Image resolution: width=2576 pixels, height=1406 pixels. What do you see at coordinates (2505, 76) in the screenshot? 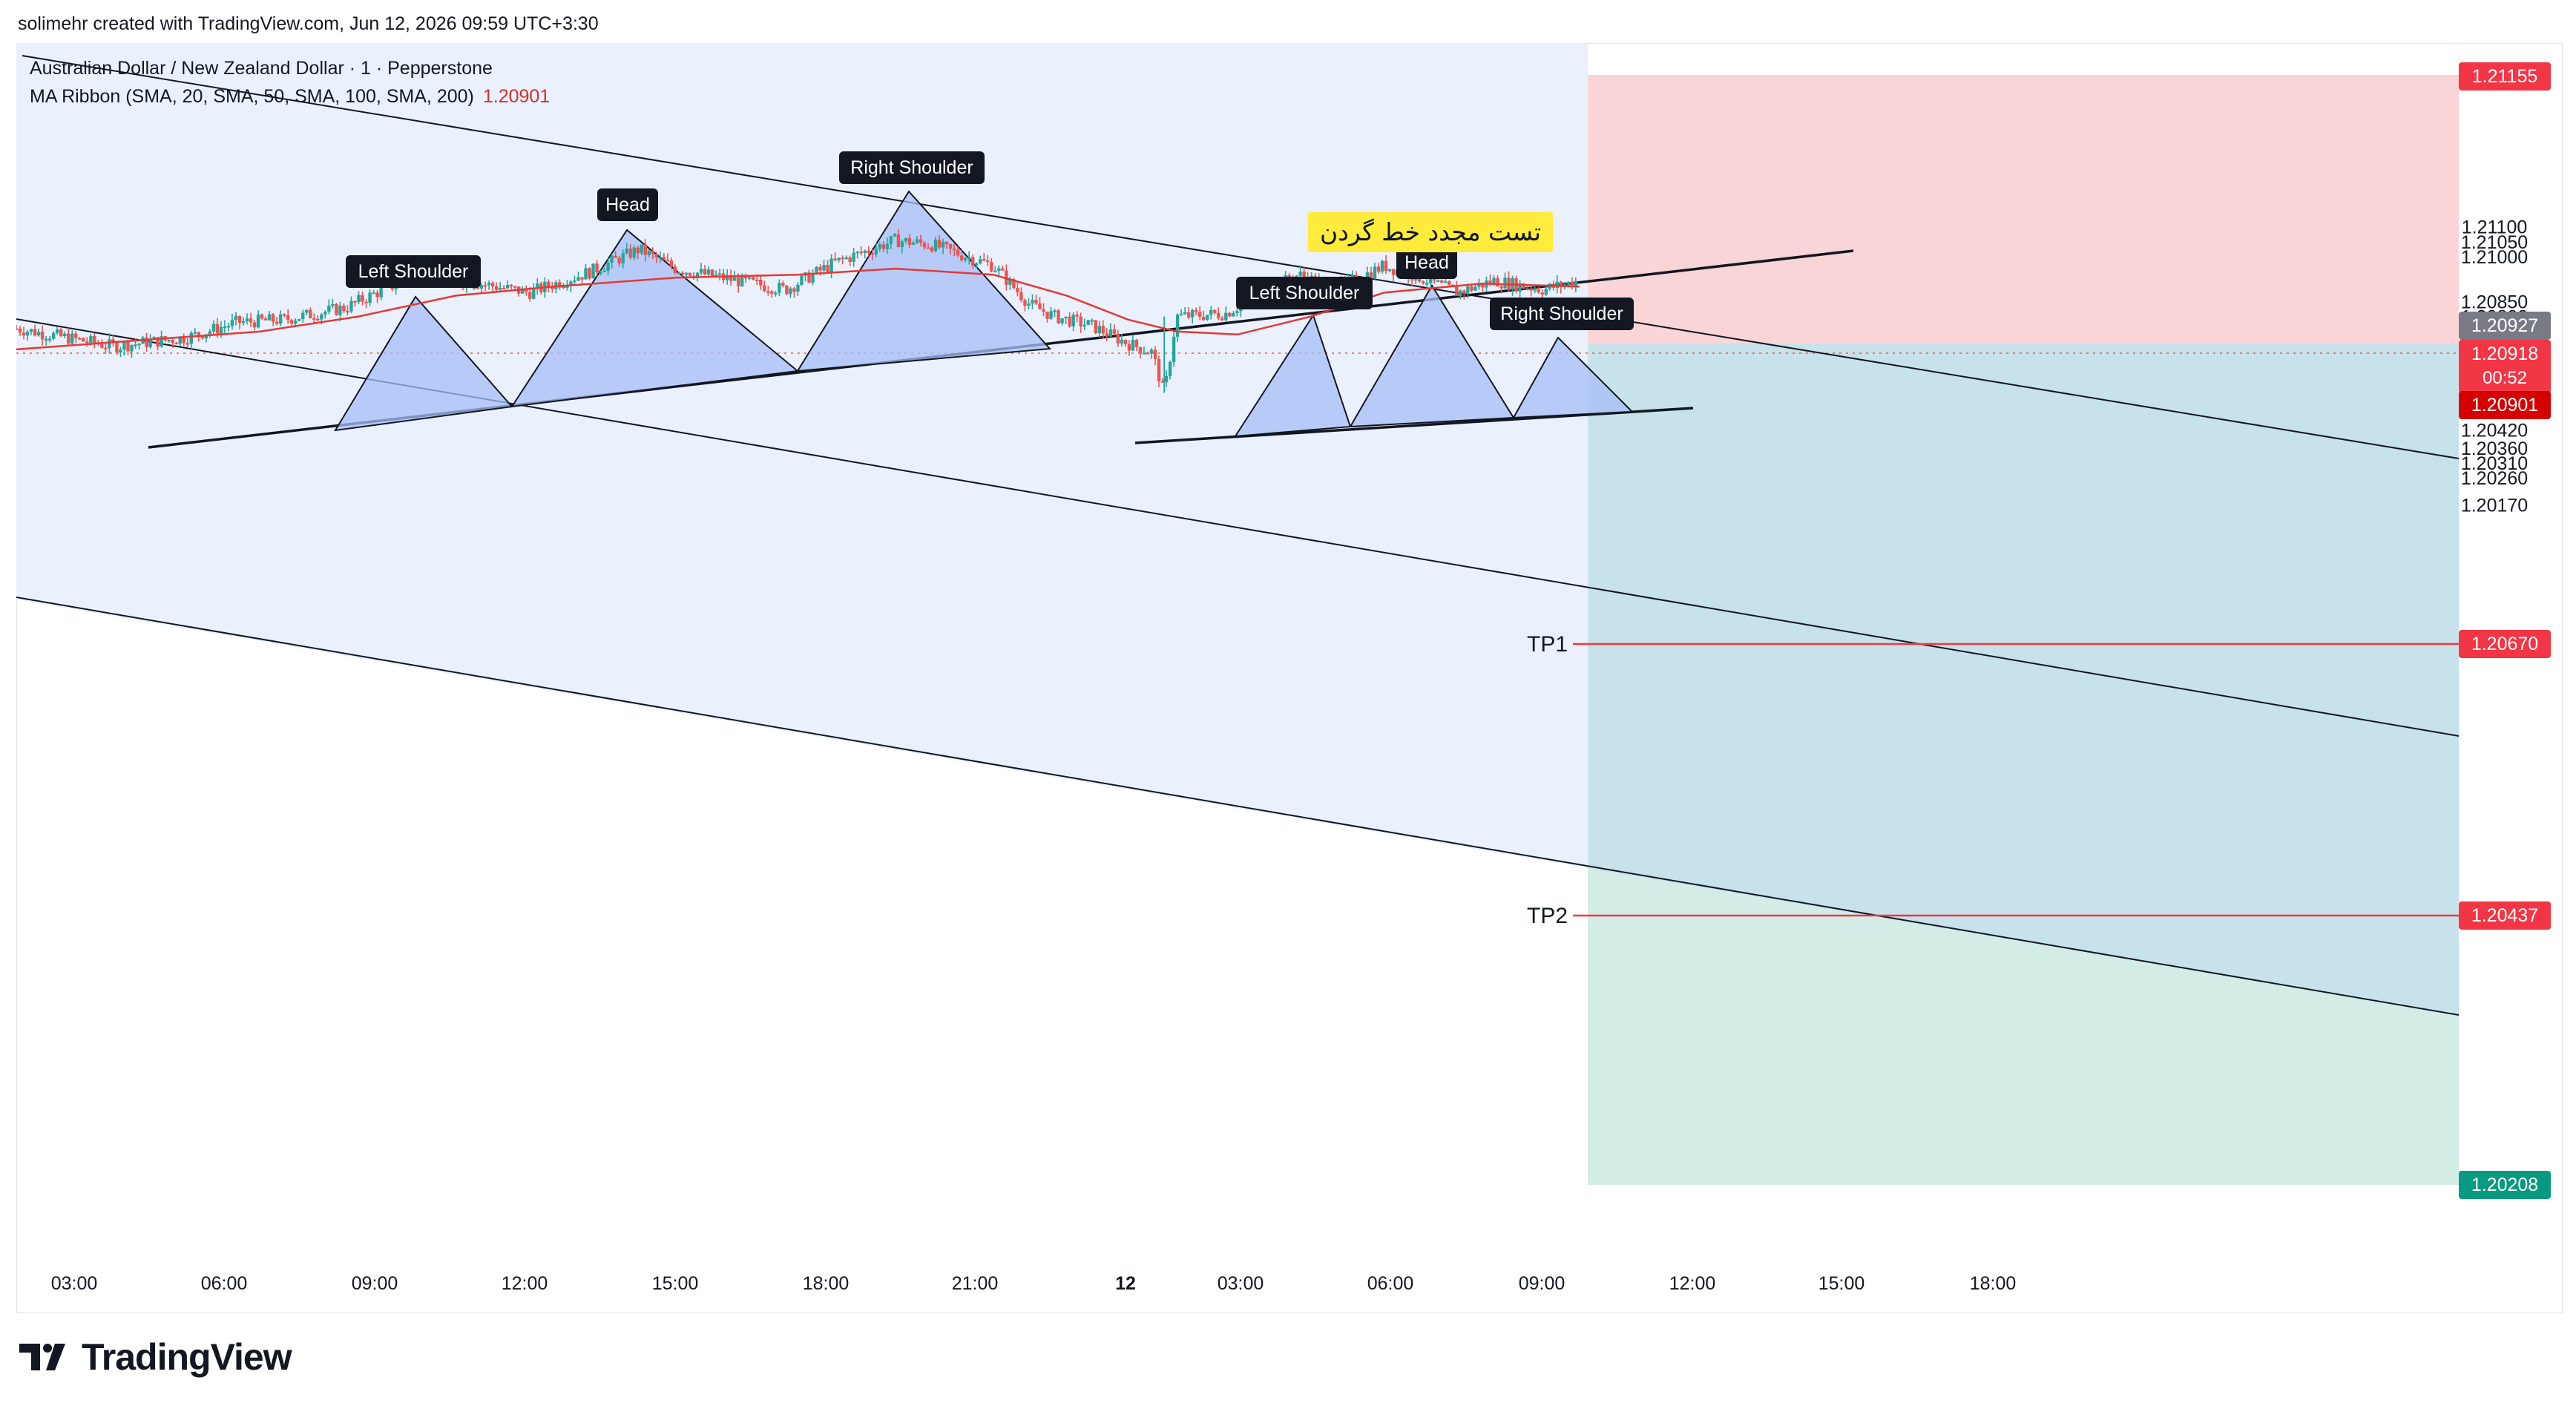
I see `badge-stop: 1.21155` at bounding box center [2505, 76].